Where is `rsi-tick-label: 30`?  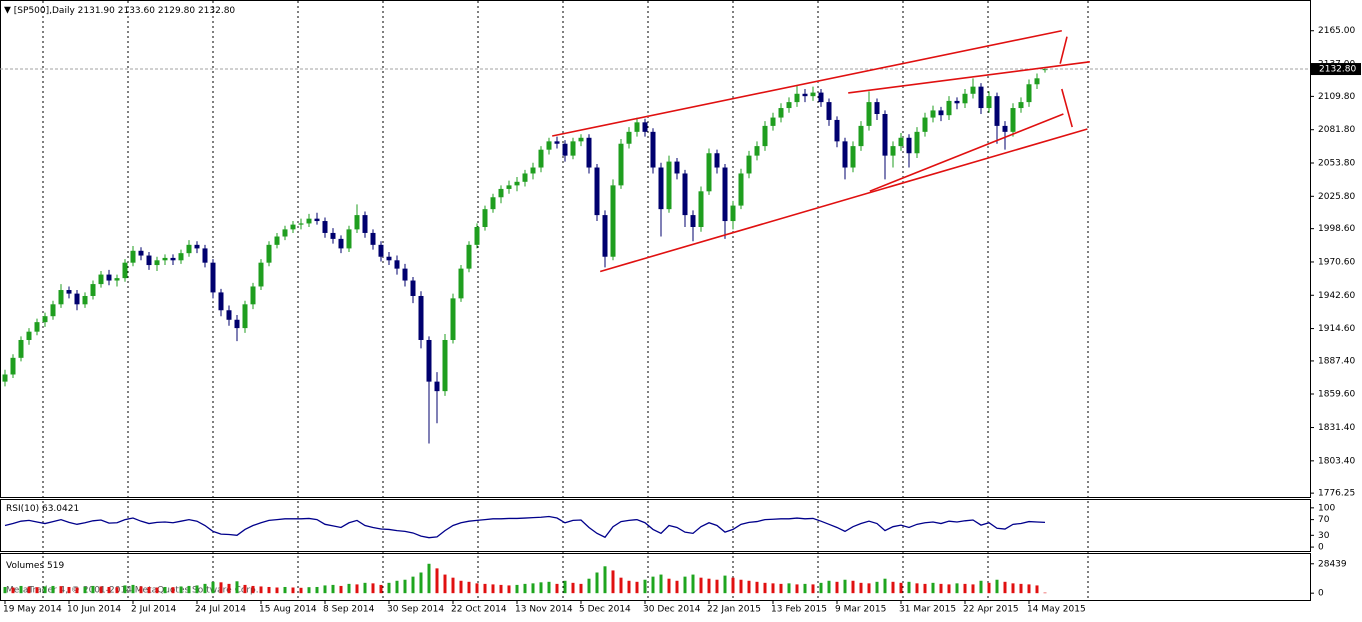 rsi-tick-label: 30 is located at coordinates (1324, 536).